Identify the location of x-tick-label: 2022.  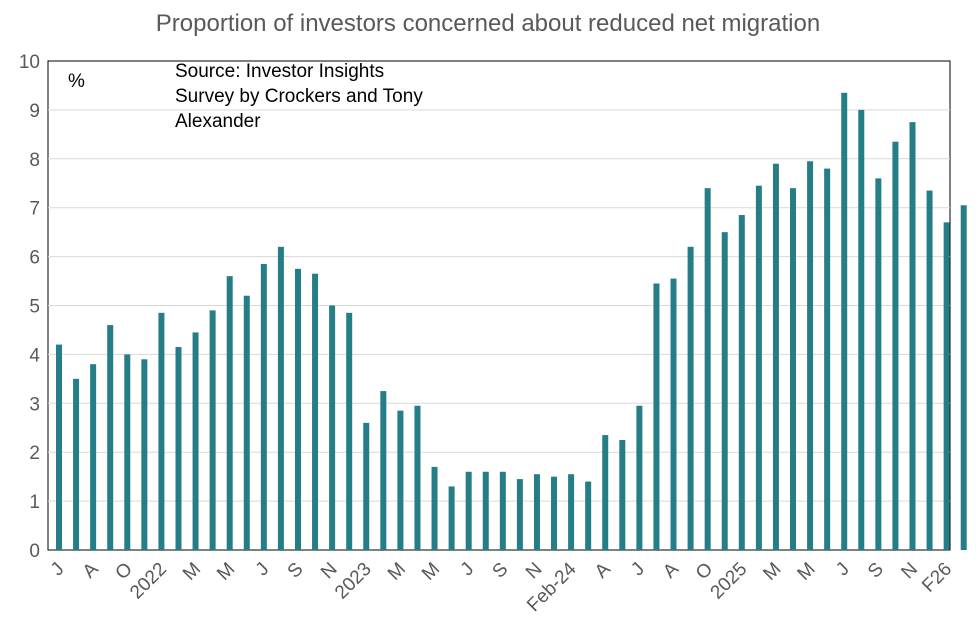
(148, 581).